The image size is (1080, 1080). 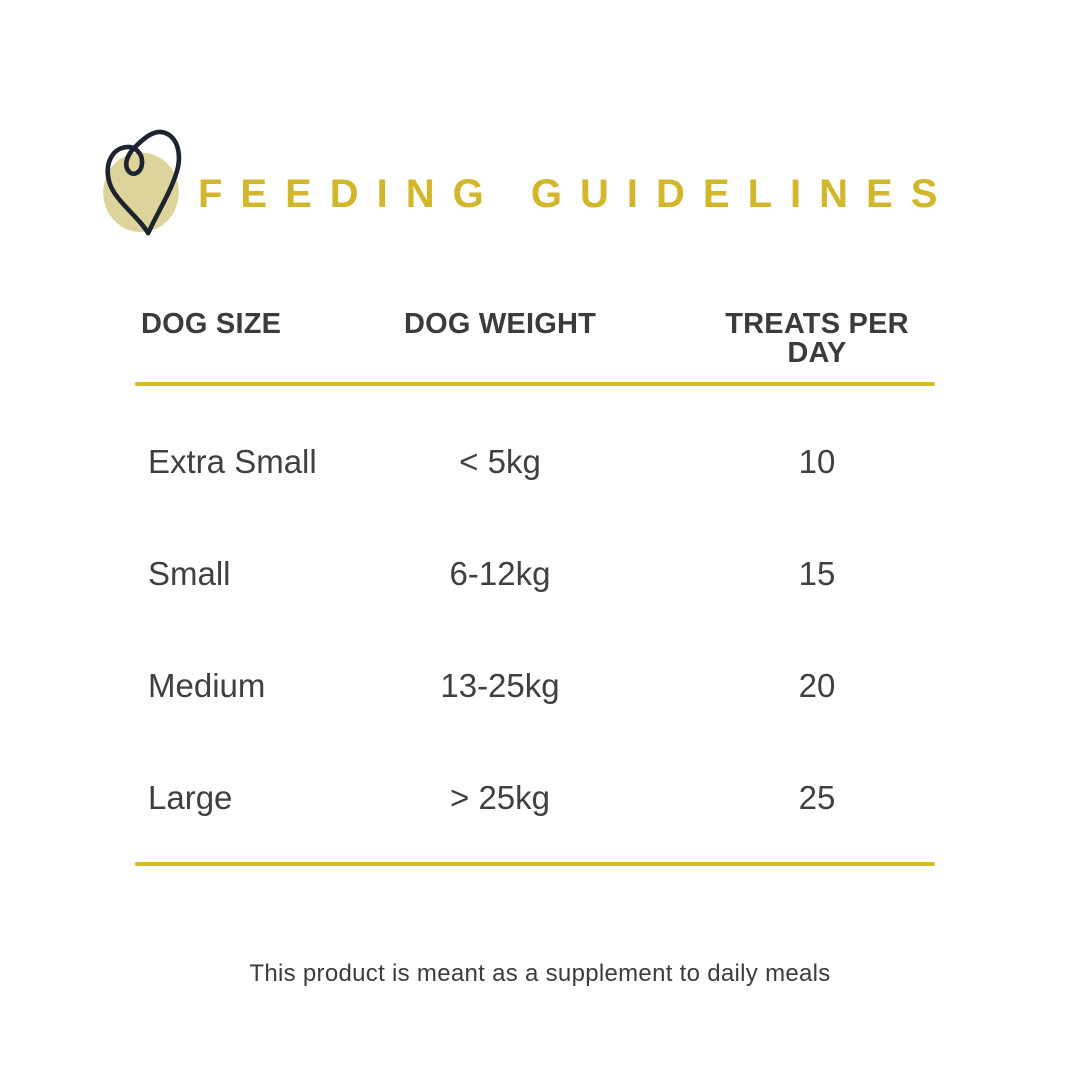 I want to click on treats-cell: 15, so click(x=817, y=573).